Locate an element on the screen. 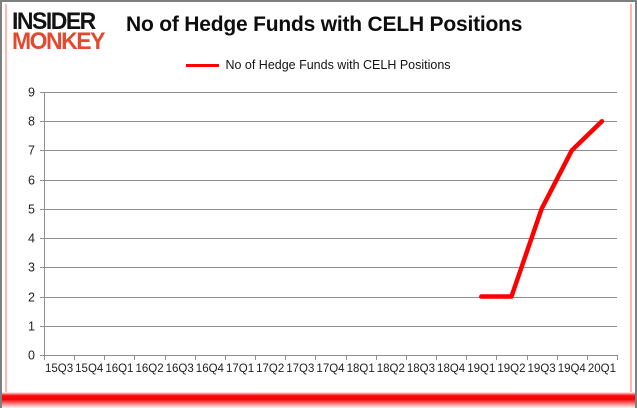  x-axis-label: 18Q1 is located at coordinates (361, 369).